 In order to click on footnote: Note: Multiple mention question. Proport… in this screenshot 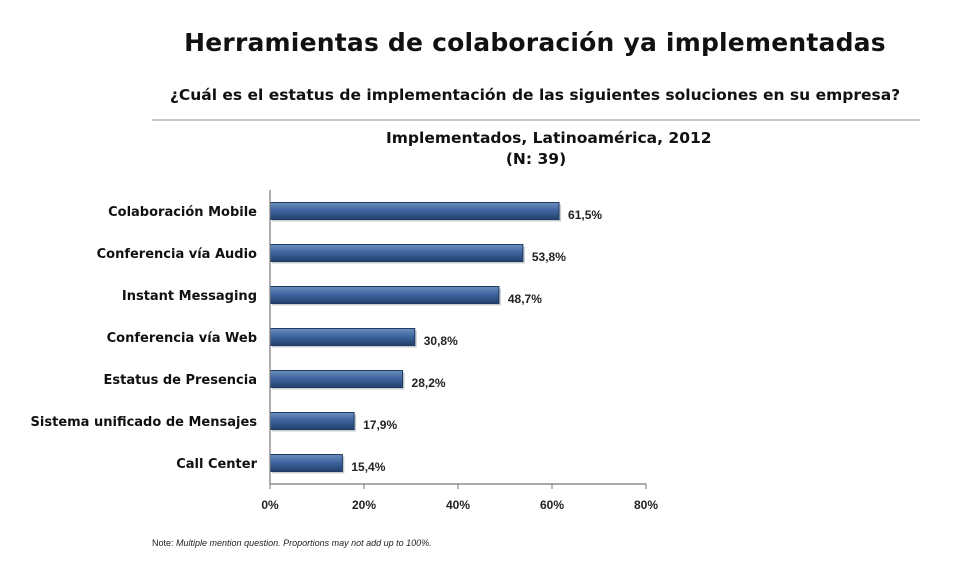, I will do `click(292, 543)`.